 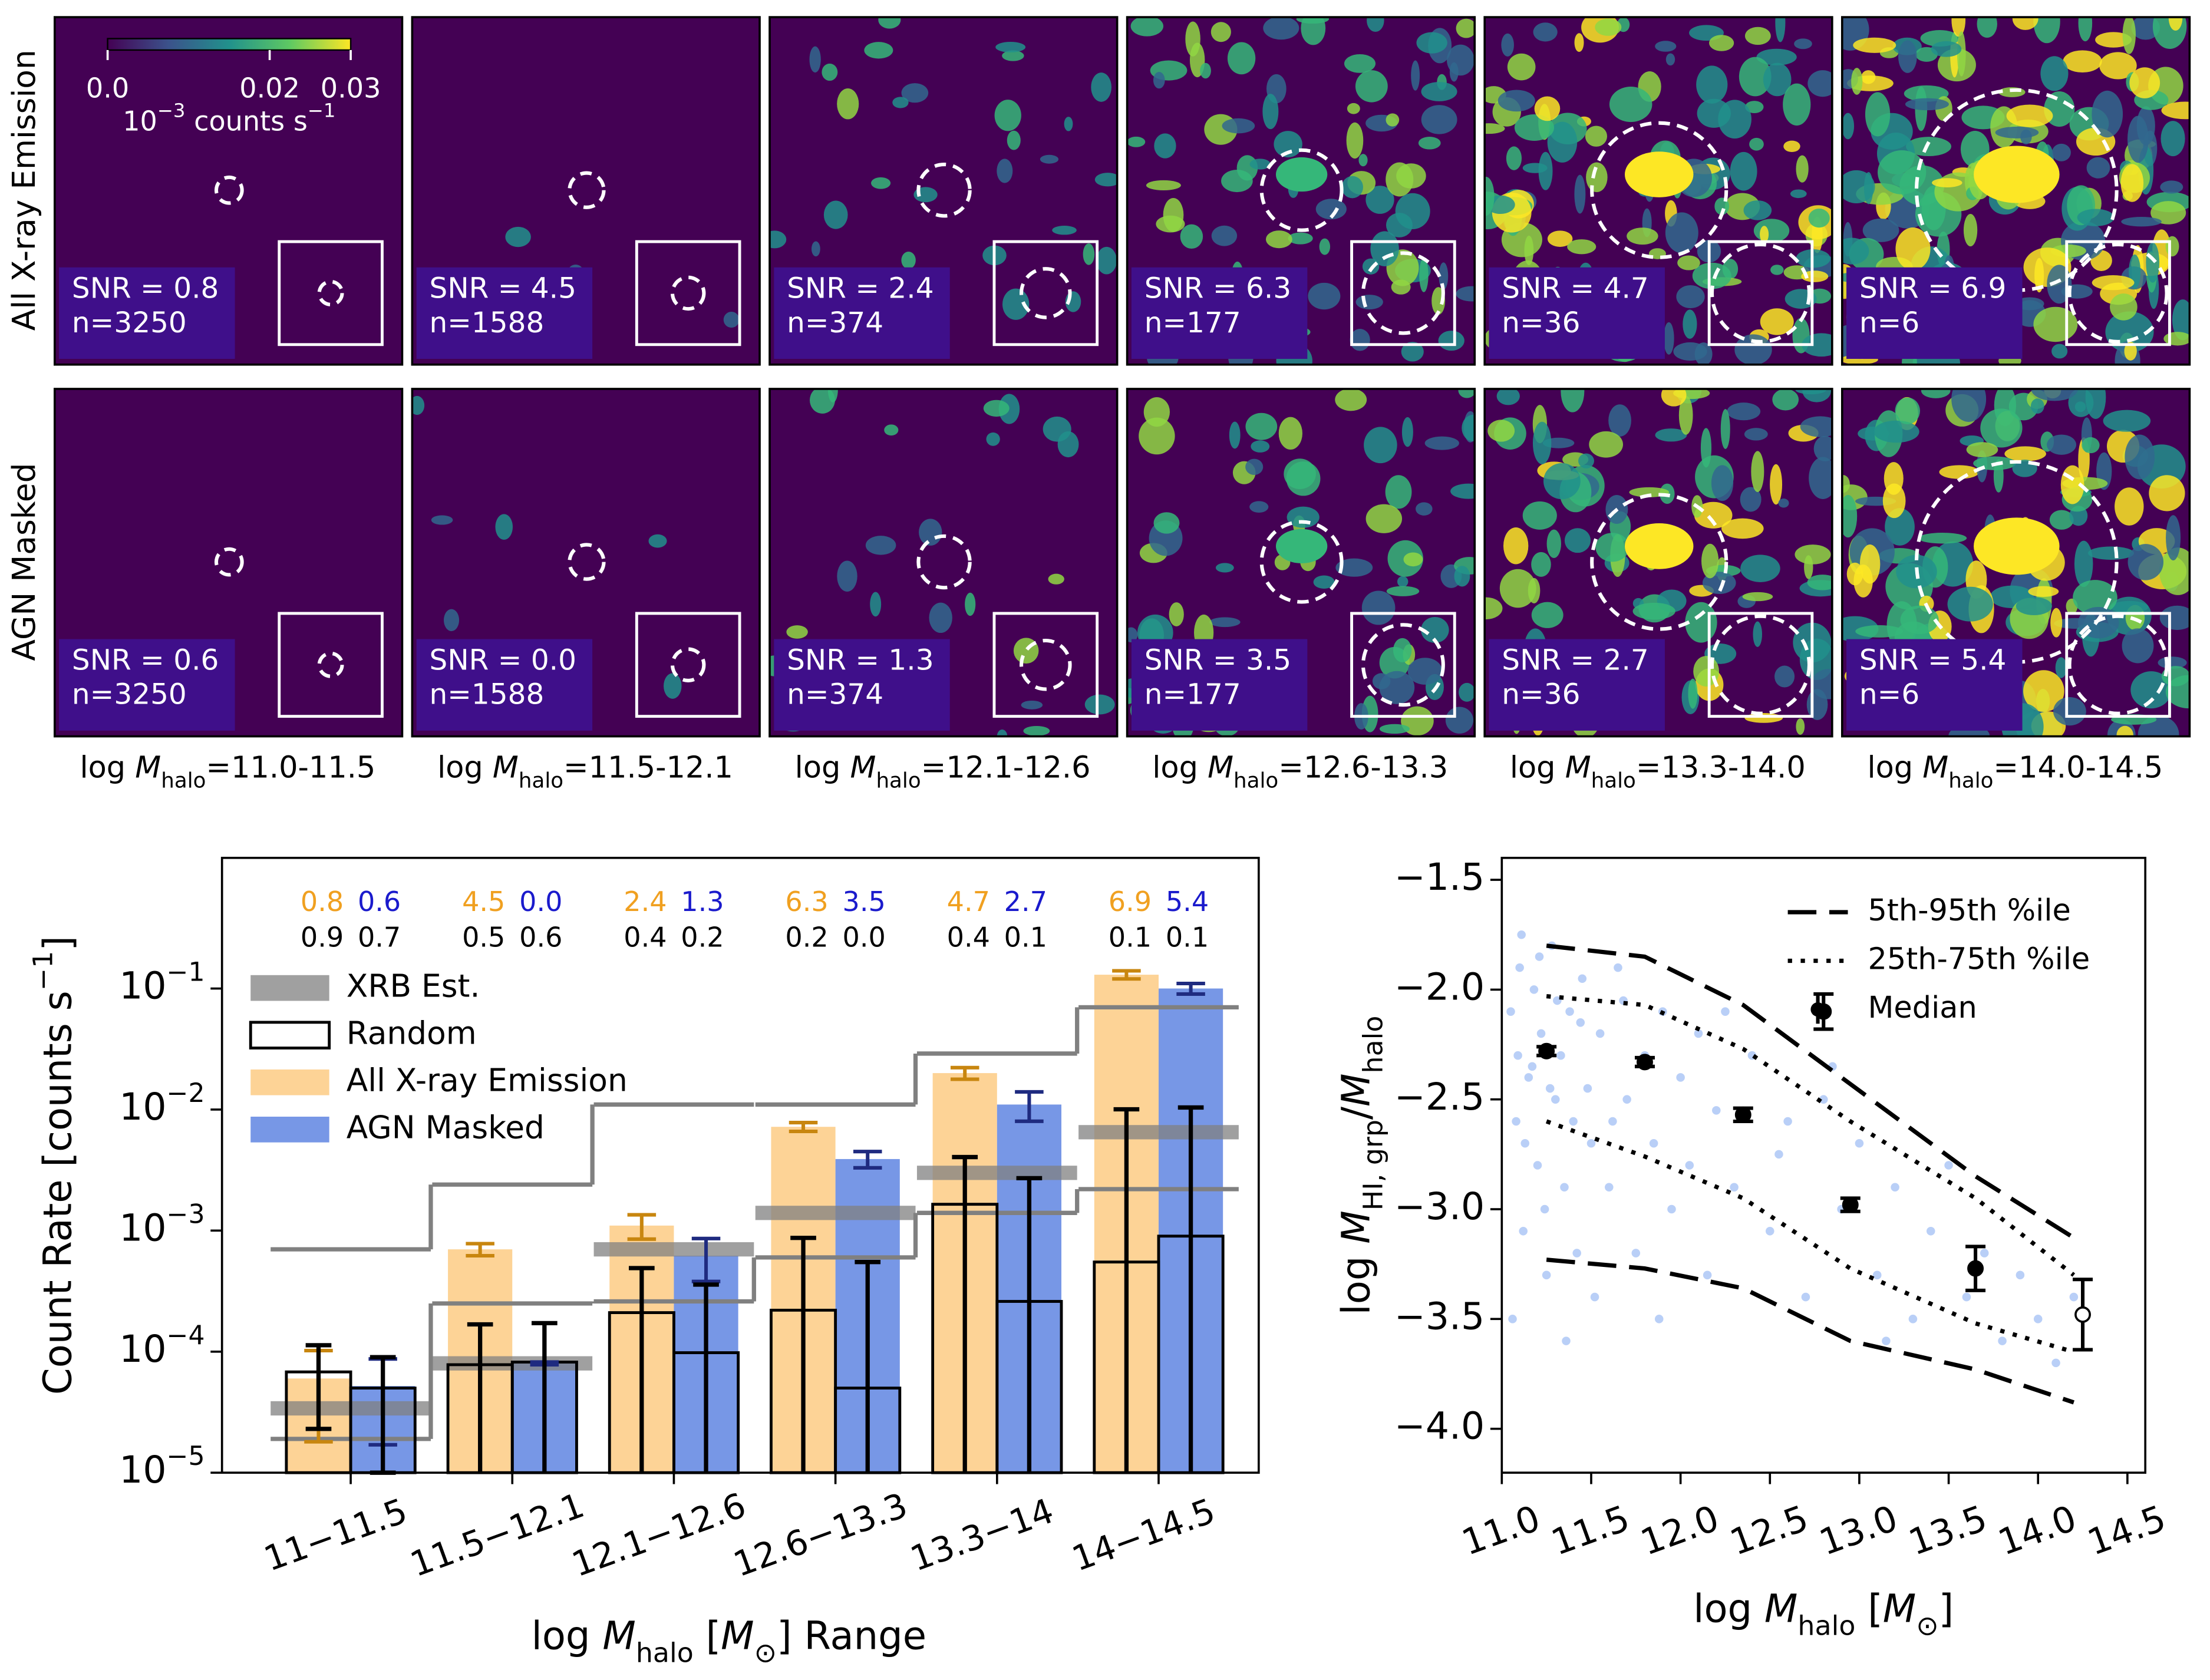 What do you see at coordinates (1729, 1609) in the screenshot?
I see `text-part: log` at bounding box center [1729, 1609].